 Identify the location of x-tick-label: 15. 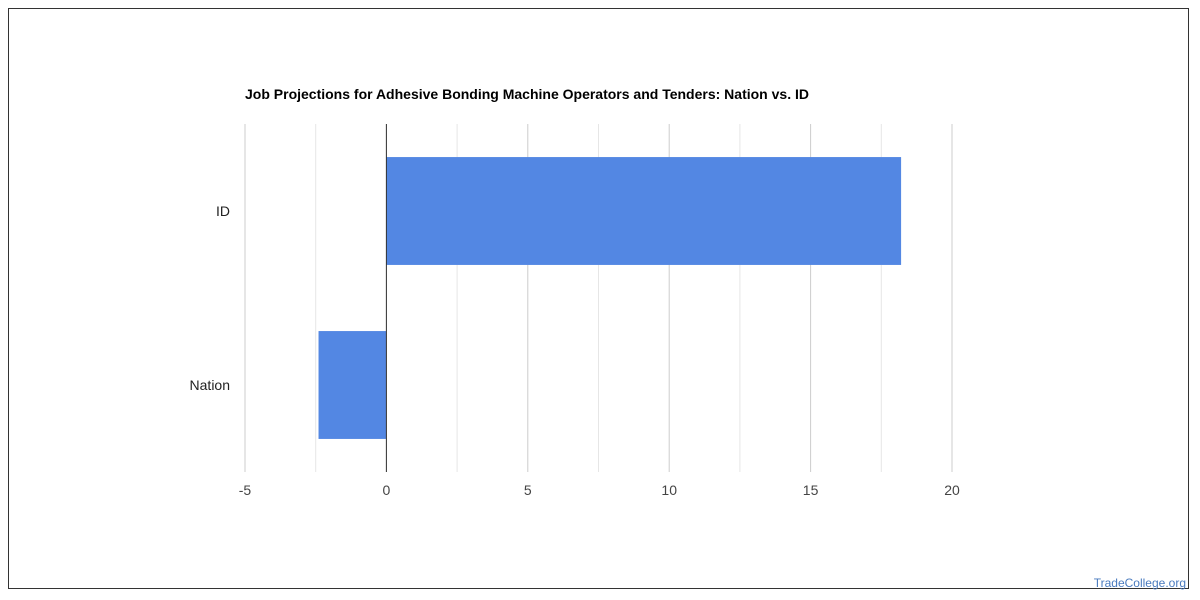
(811, 490).